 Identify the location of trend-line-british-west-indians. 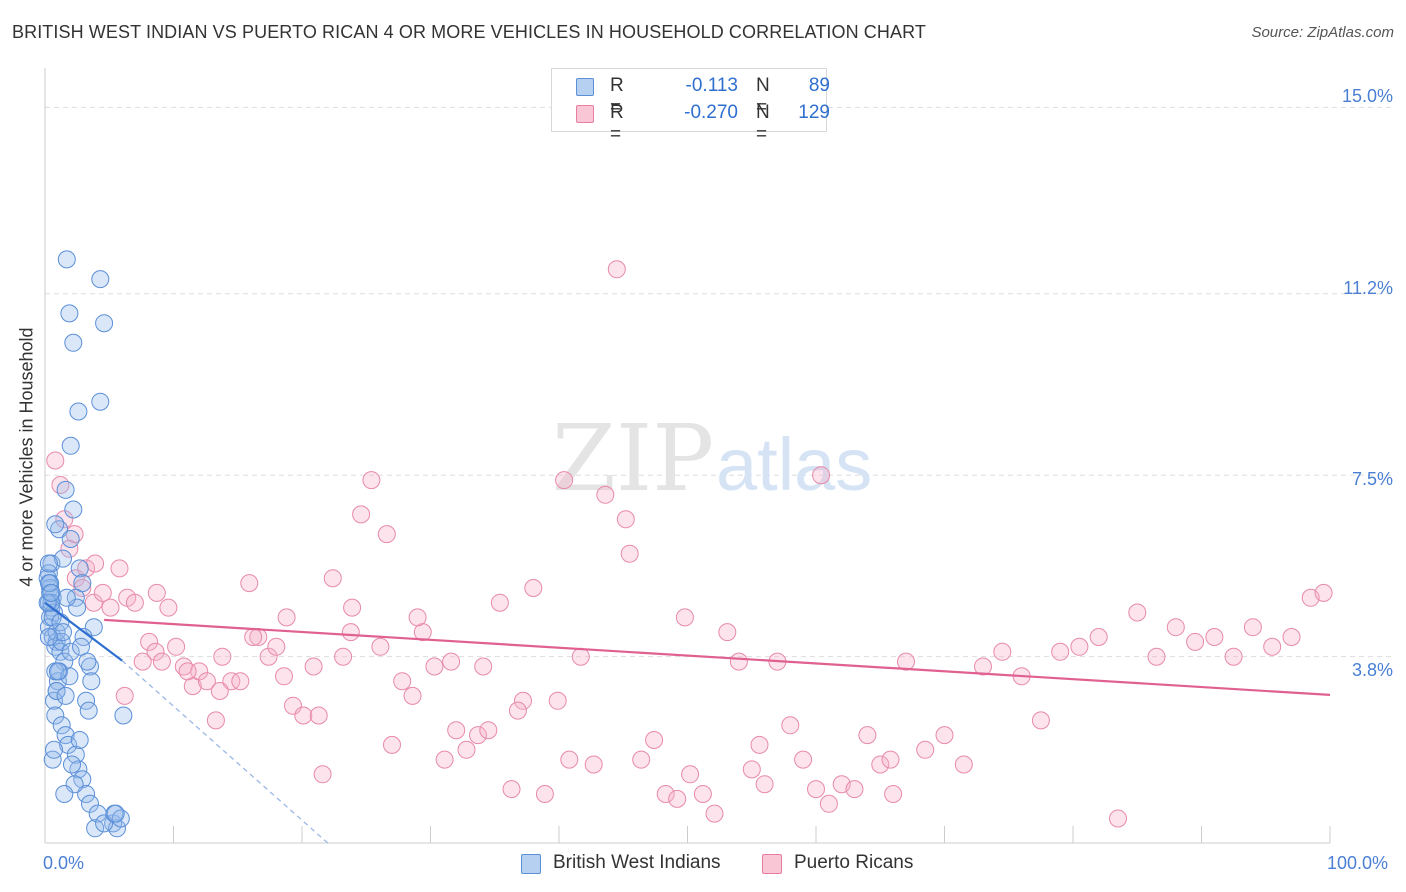
(83, 631).